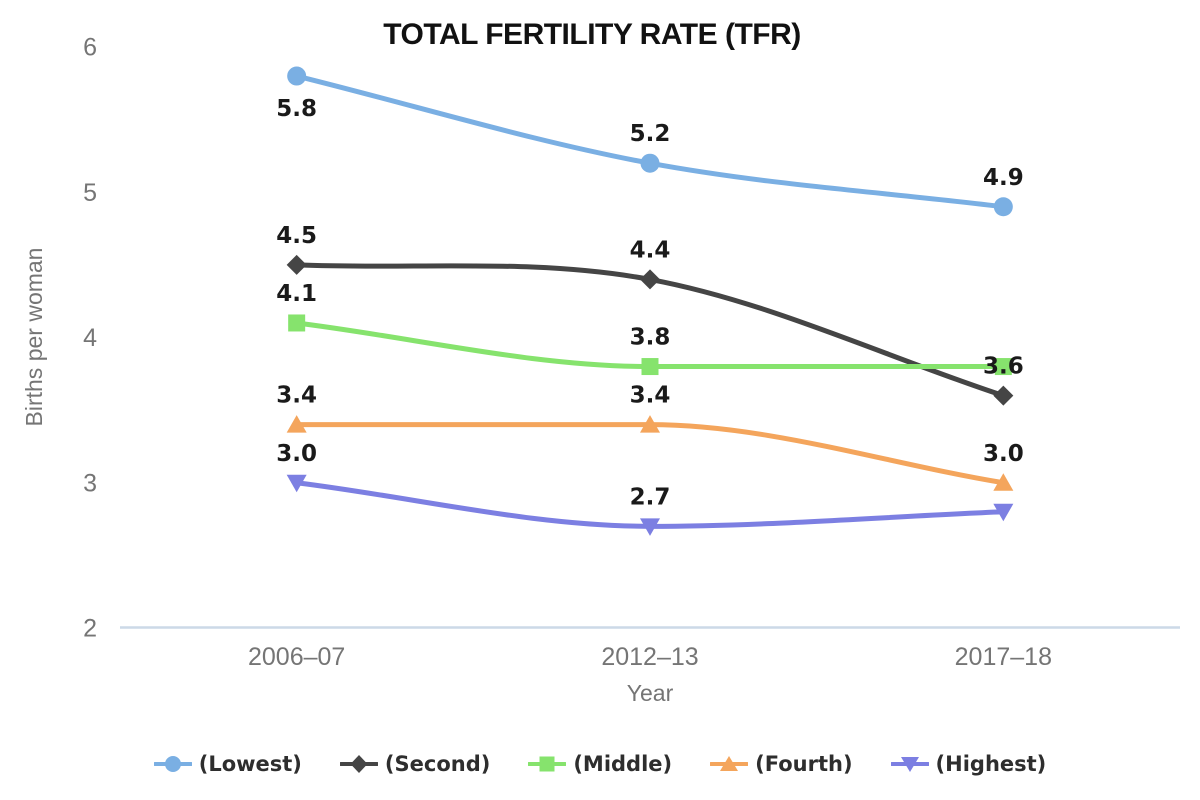 This screenshot has width=1200, height=800. I want to click on y-tick-label: 3, so click(90, 483).